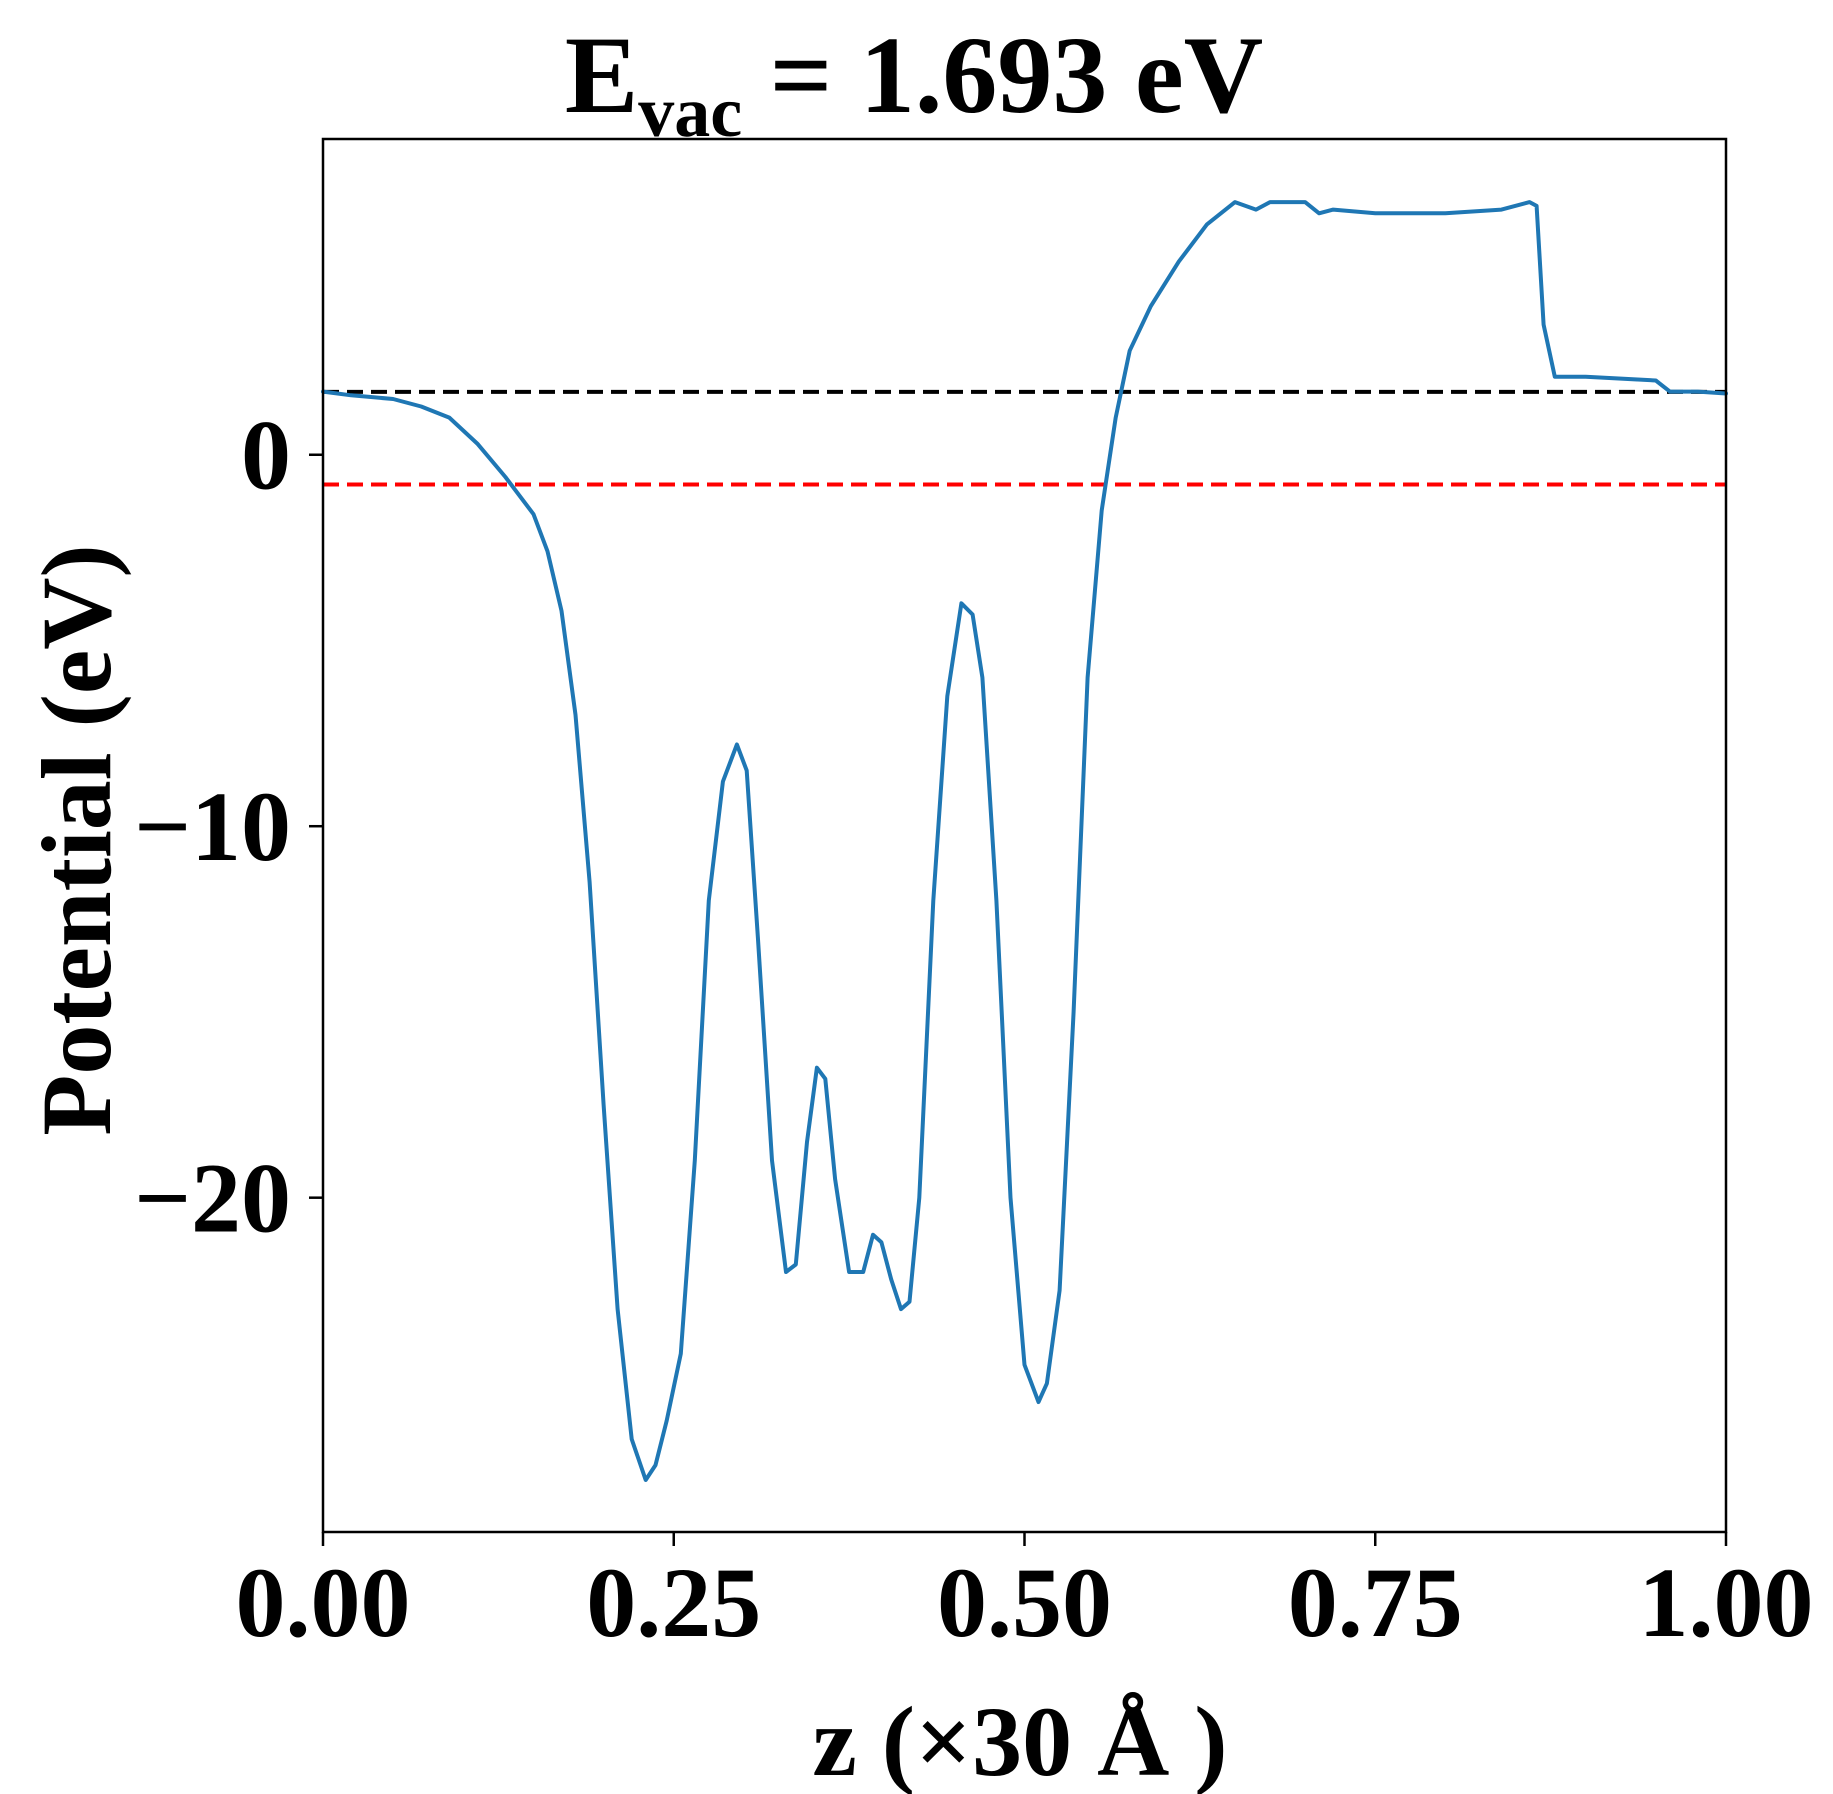  I want to click on y-tick-label: 0, so click(266, 455).